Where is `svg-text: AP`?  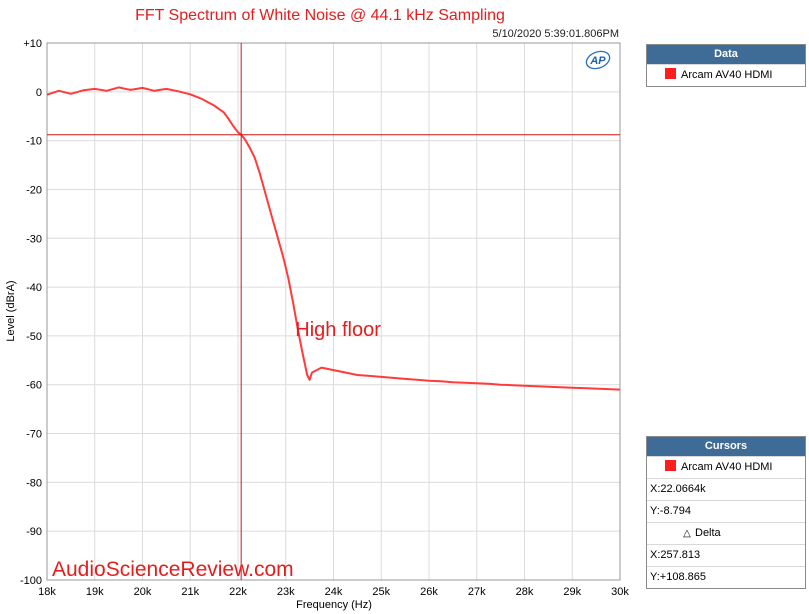
svg-text: AP is located at coordinates (597, 61).